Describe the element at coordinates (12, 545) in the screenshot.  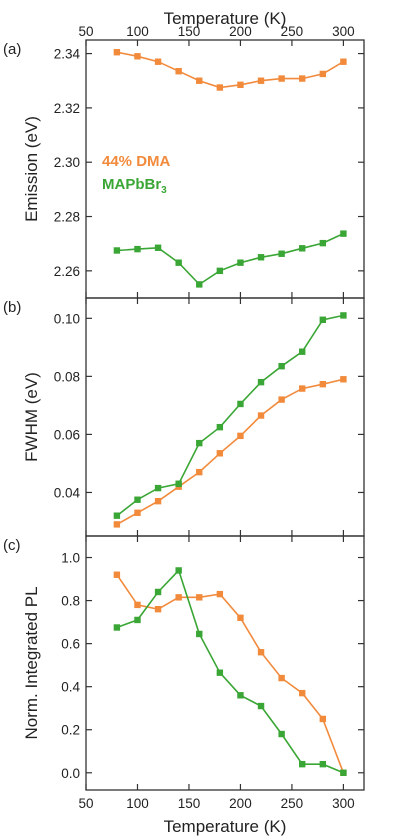
I see `panel-c-label: (c)` at that location.